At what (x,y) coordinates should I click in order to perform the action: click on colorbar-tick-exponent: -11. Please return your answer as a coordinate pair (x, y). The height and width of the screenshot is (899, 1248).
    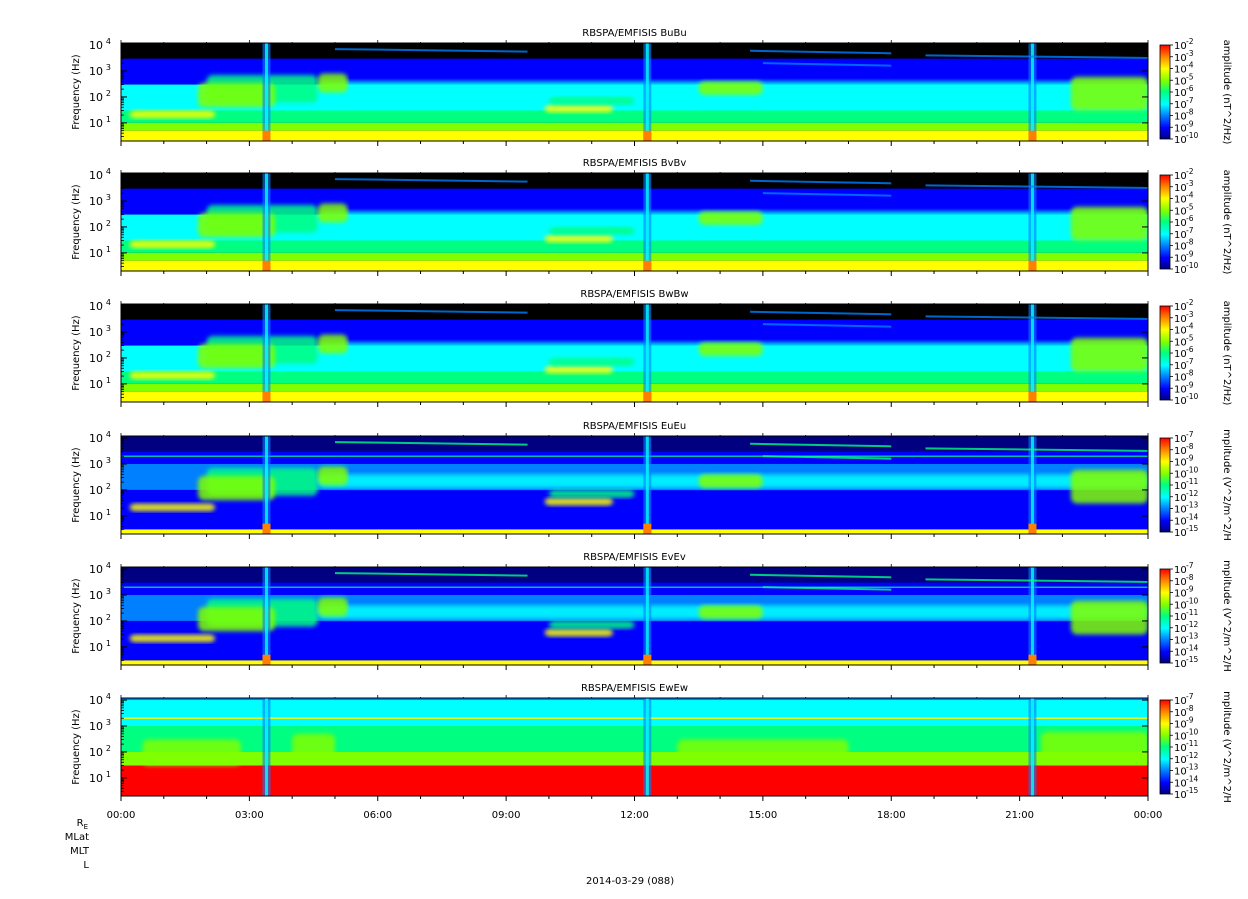
    Looking at the image, I should click on (1192, 481).